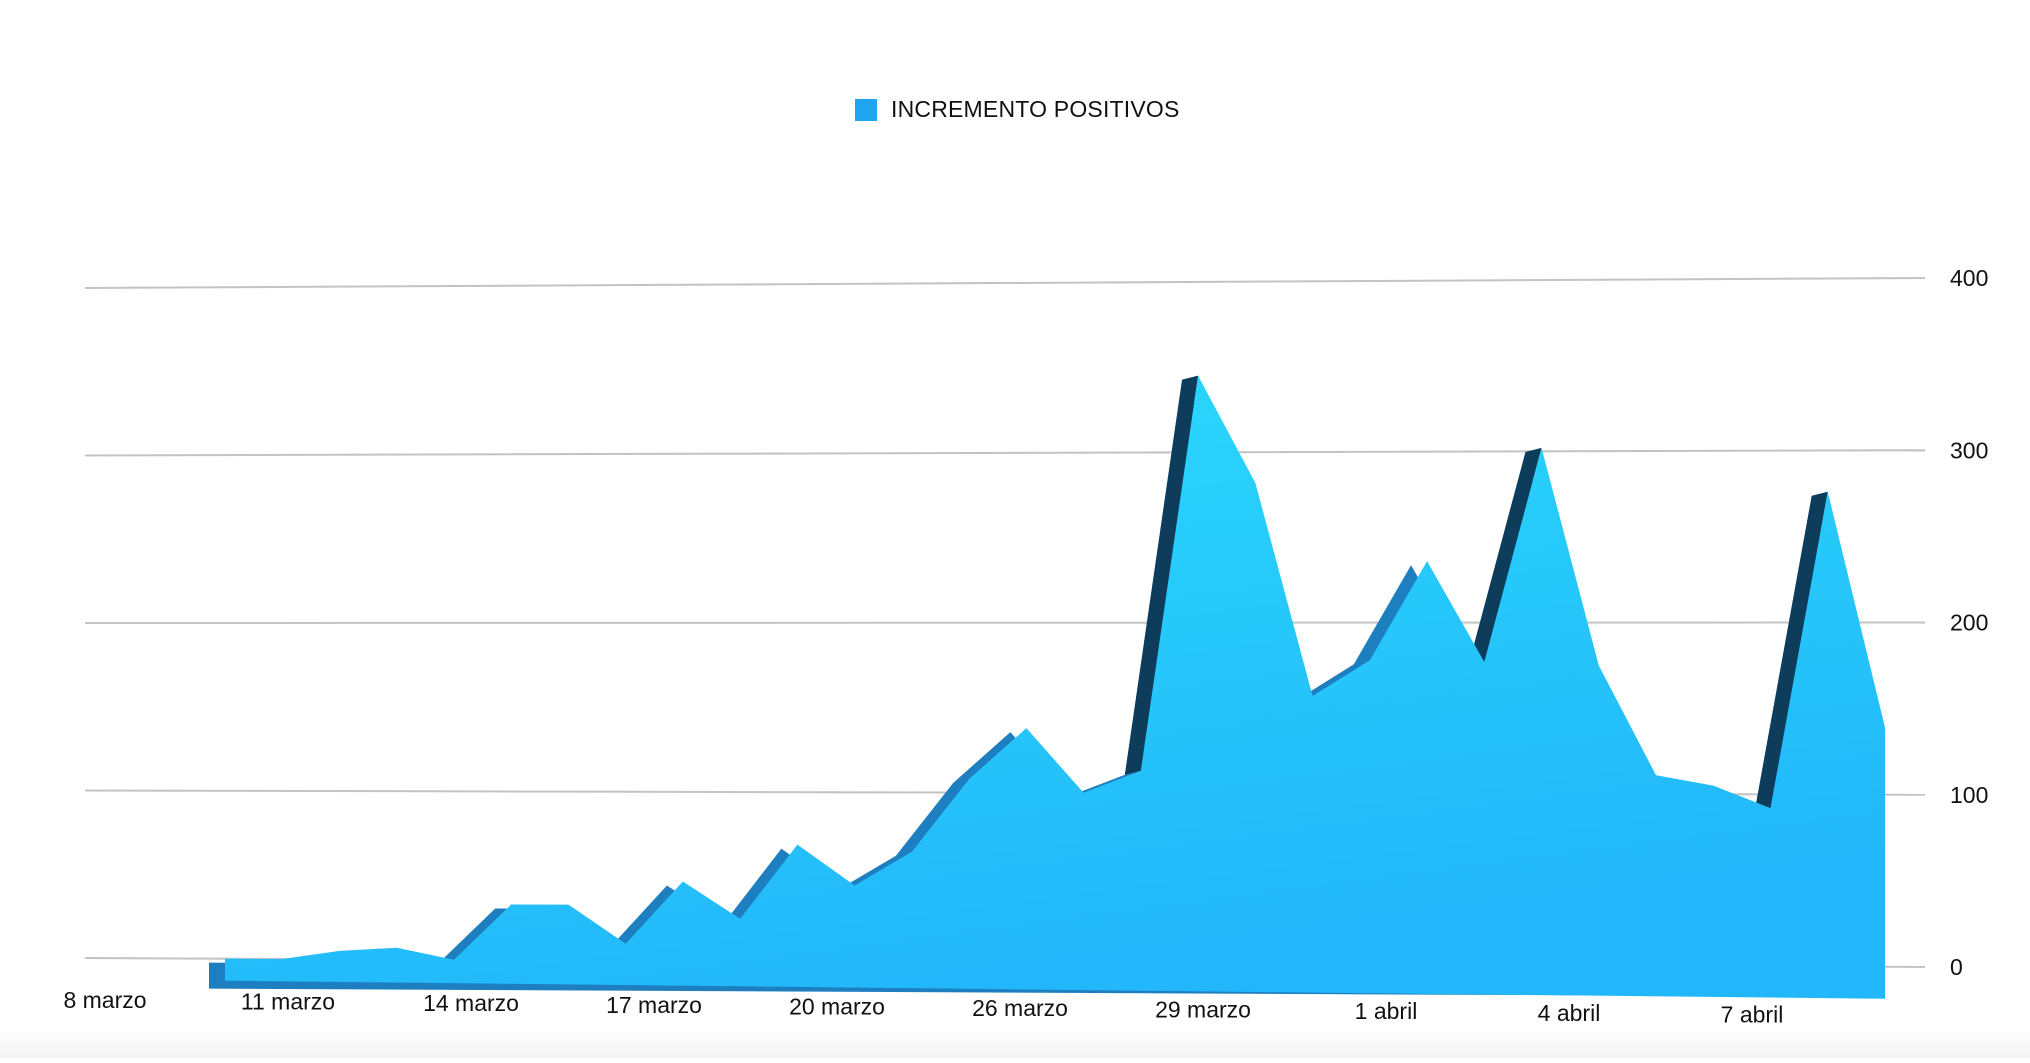 Image resolution: width=2030 pixels, height=1063 pixels. Describe the element at coordinates (1969, 795) in the screenshot. I see `y-tick-label: 100` at that location.